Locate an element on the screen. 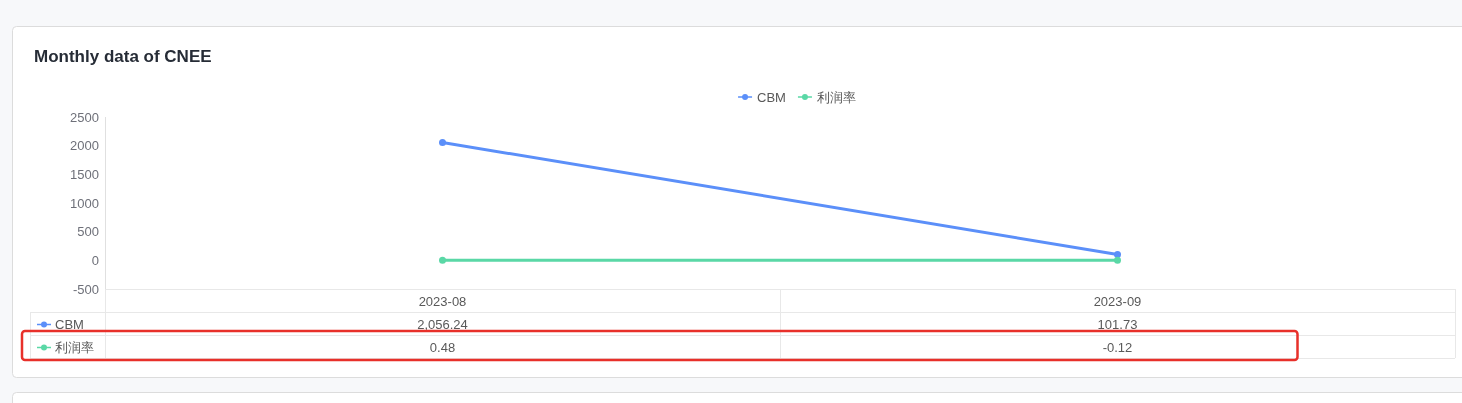  y-tick-label: 2000 is located at coordinates (84, 146).